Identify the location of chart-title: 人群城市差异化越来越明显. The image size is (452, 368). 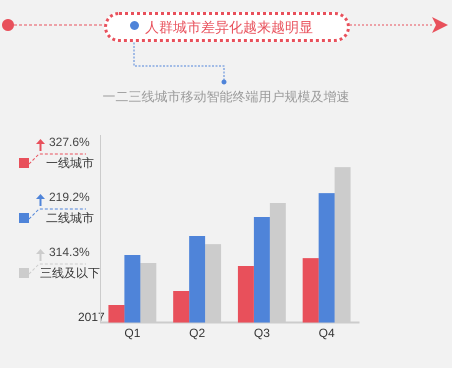
(227, 27).